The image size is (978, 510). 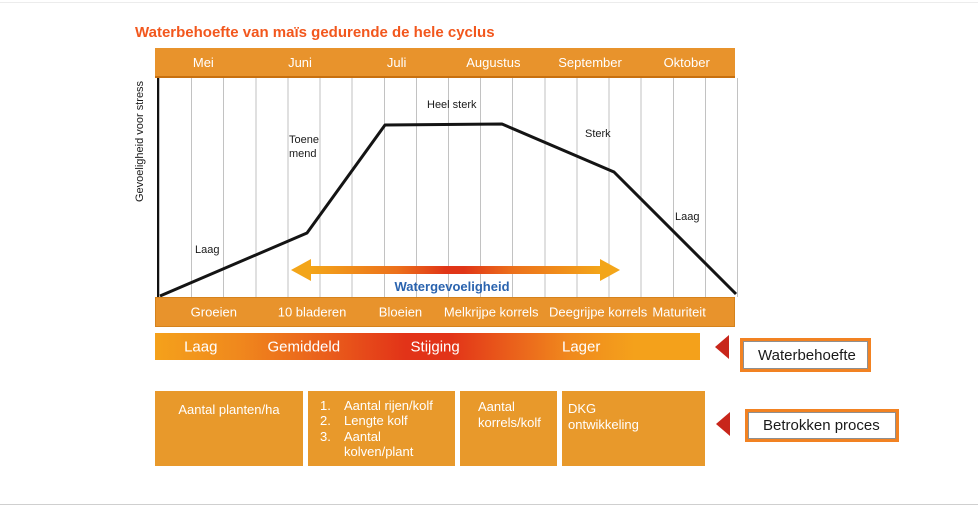 I want to click on betrokken-proces-label: Betrokken proces, so click(x=821, y=425).